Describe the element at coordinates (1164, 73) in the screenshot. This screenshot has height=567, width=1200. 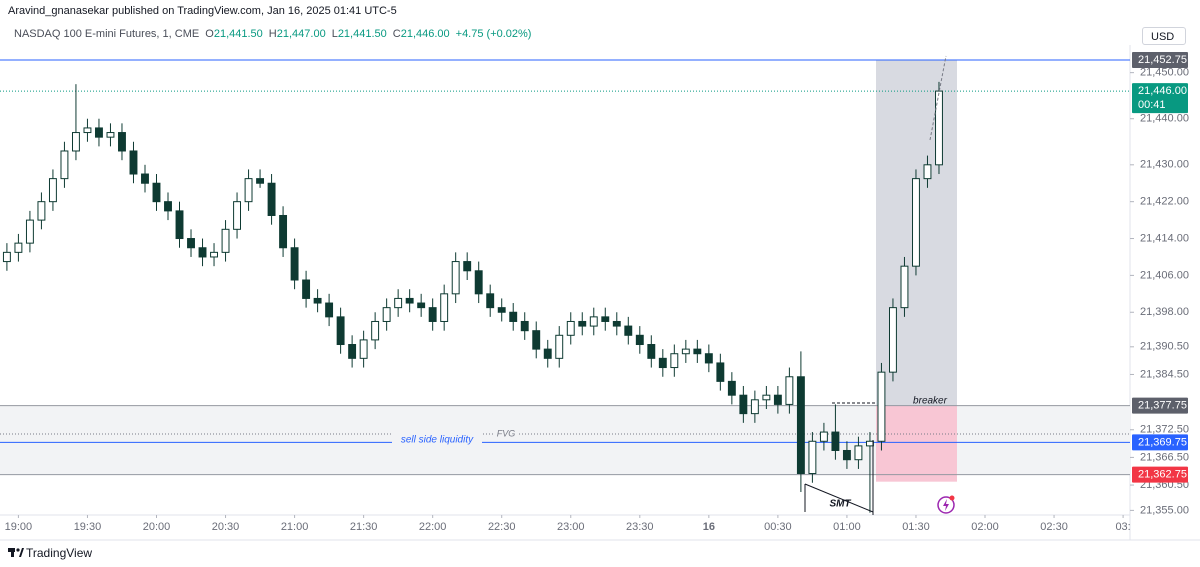
I see `y-tick-label: 21,450.00` at that location.